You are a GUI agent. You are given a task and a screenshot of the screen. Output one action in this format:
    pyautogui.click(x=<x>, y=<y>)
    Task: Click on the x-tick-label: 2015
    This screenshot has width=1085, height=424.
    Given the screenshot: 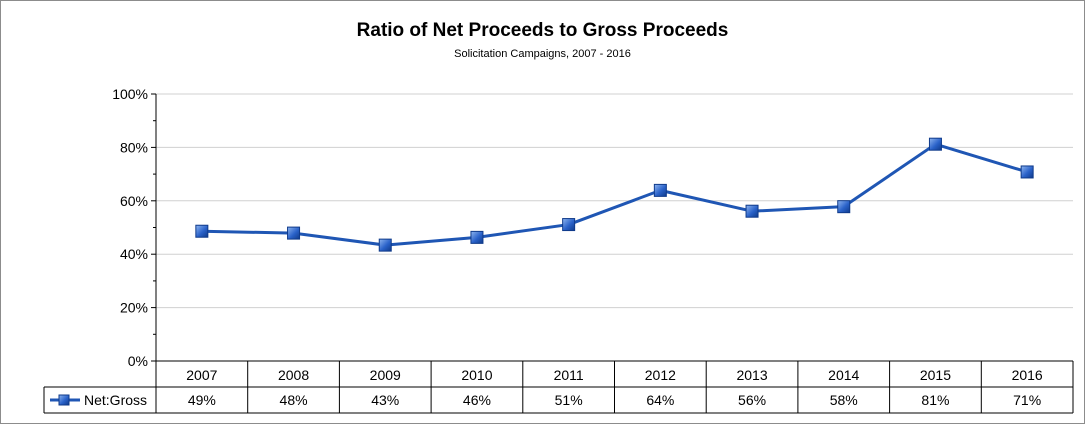 What is the action you would take?
    pyautogui.click(x=935, y=375)
    